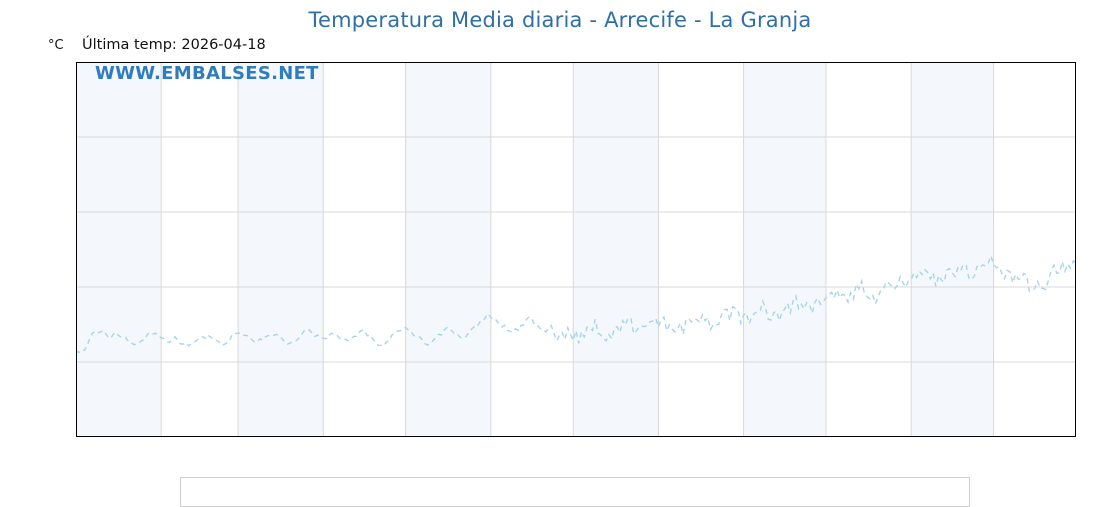  I want to click on chart-legend, so click(575, 492).